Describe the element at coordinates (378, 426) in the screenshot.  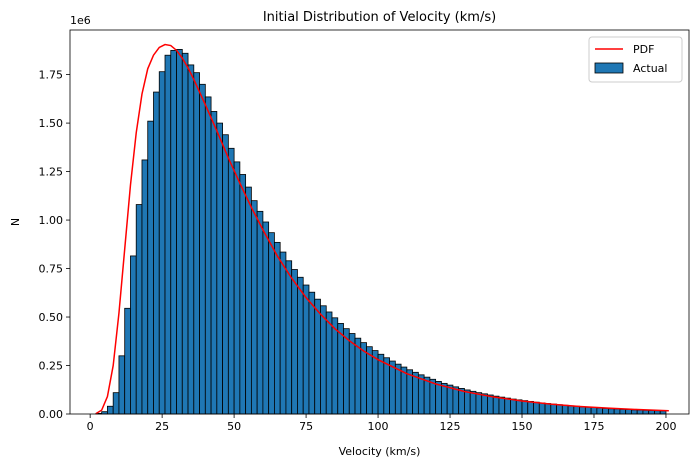
I see `x-tick-label: 100` at that location.